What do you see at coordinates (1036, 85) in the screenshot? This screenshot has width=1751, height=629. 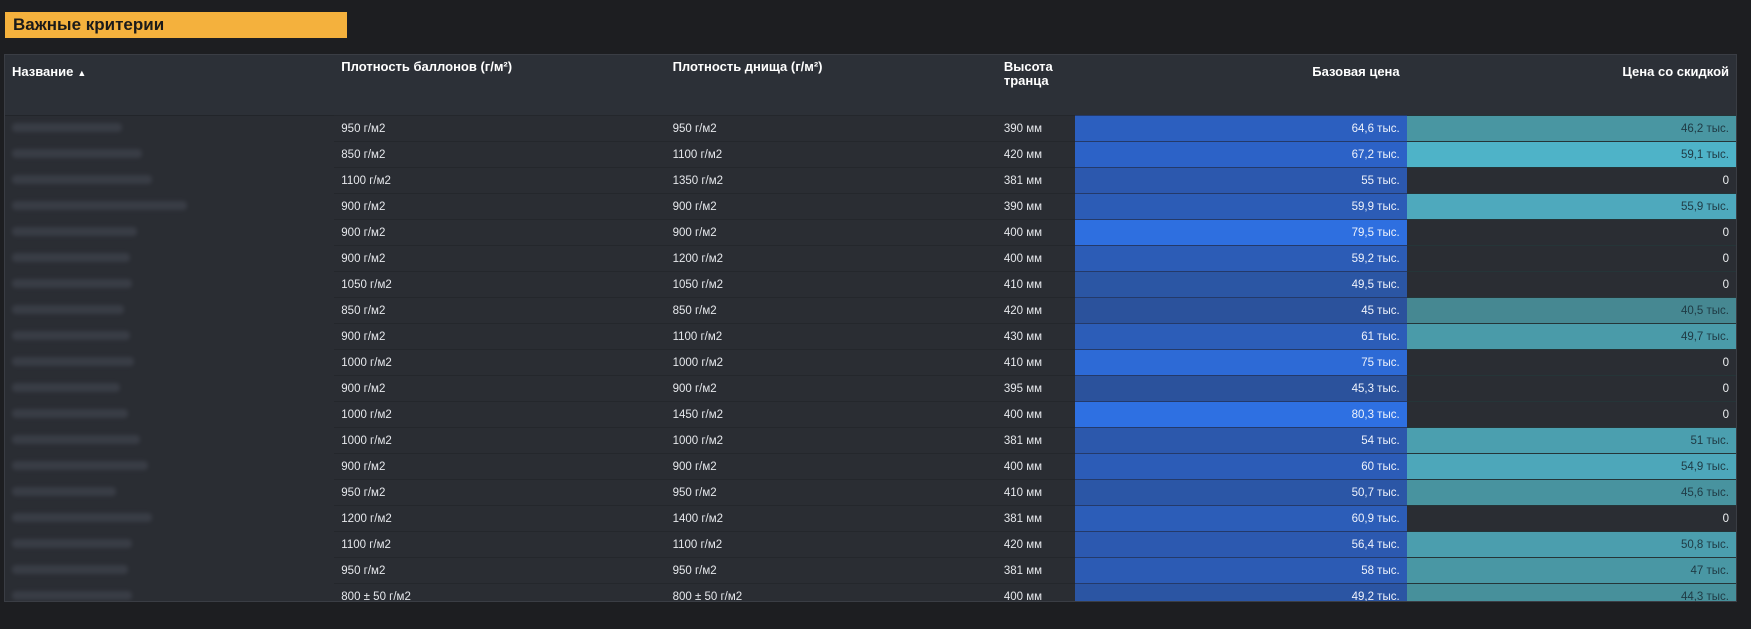 I see `header-transom-height: Высота транца` at bounding box center [1036, 85].